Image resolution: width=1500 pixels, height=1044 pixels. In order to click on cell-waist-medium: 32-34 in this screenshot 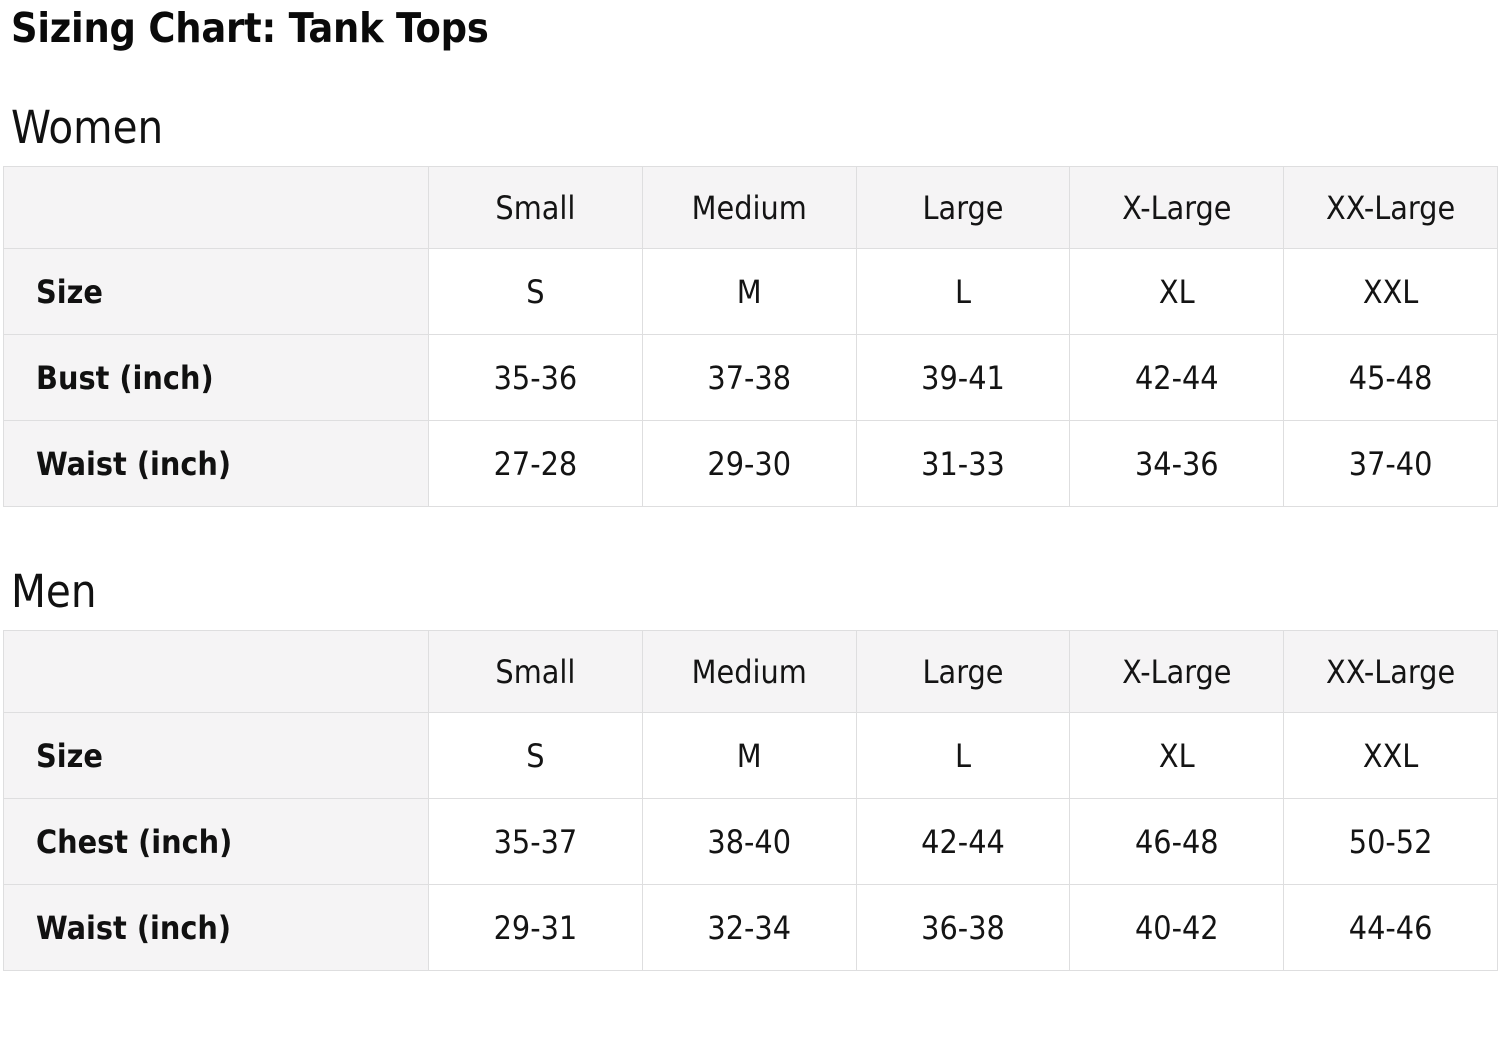, I will do `click(749, 927)`.